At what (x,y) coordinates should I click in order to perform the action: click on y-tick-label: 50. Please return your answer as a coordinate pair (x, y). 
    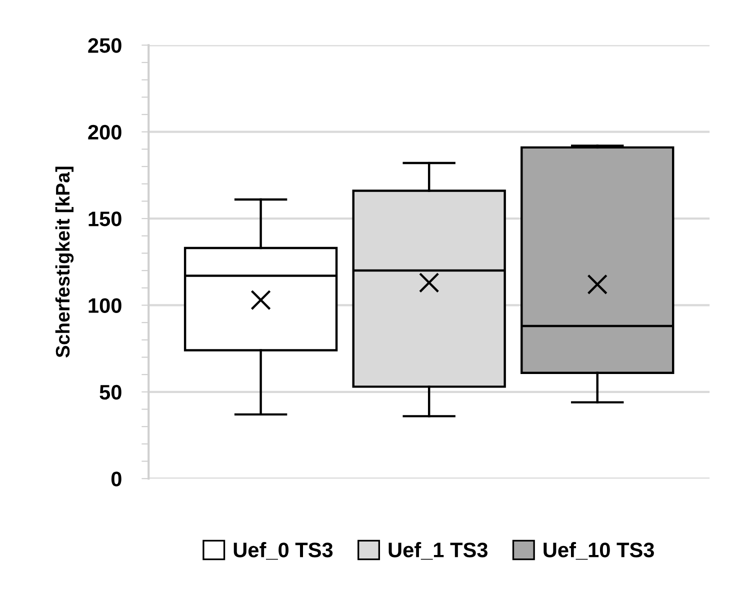
    Looking at the image, I should click on (111, 392).